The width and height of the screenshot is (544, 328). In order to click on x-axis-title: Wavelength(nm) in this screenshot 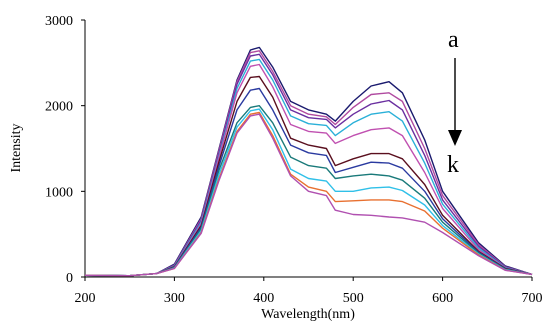, I will do `click(308, 314)`.